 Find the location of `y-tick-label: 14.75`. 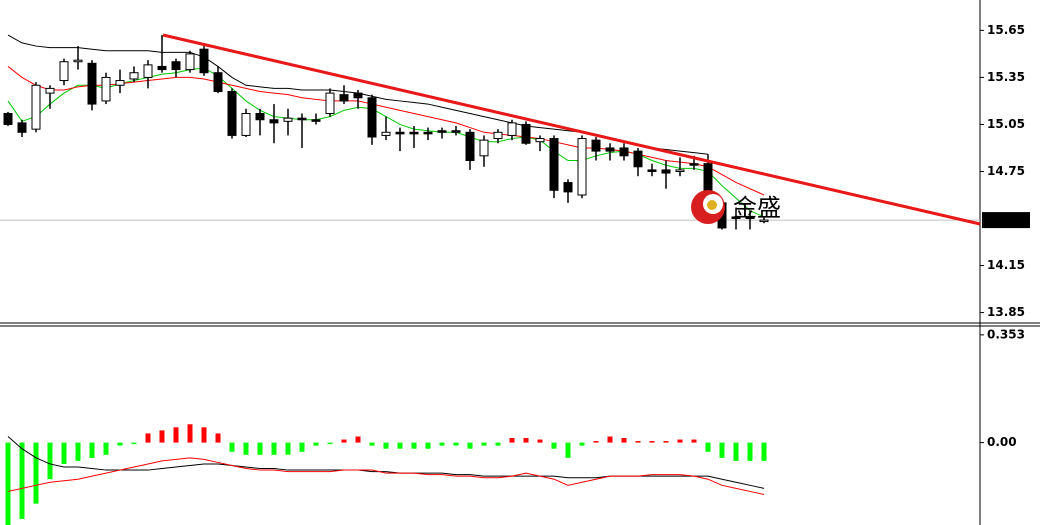

y-tick-label: 14.75 is located at coordinates (1006, 171).